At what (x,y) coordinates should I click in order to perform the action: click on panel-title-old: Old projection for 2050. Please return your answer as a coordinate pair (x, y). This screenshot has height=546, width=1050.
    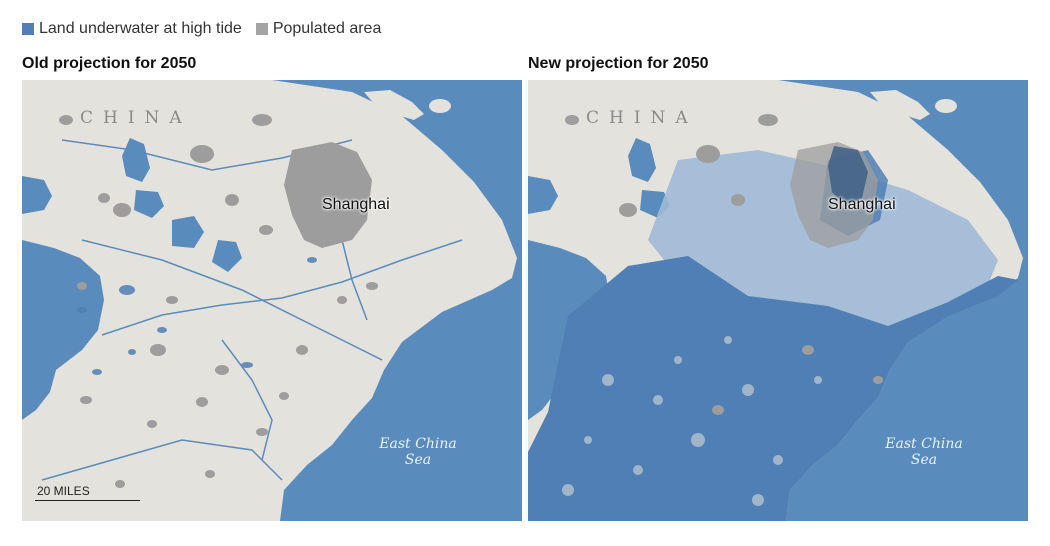
    Looking at the image, I should click on (109, 63).